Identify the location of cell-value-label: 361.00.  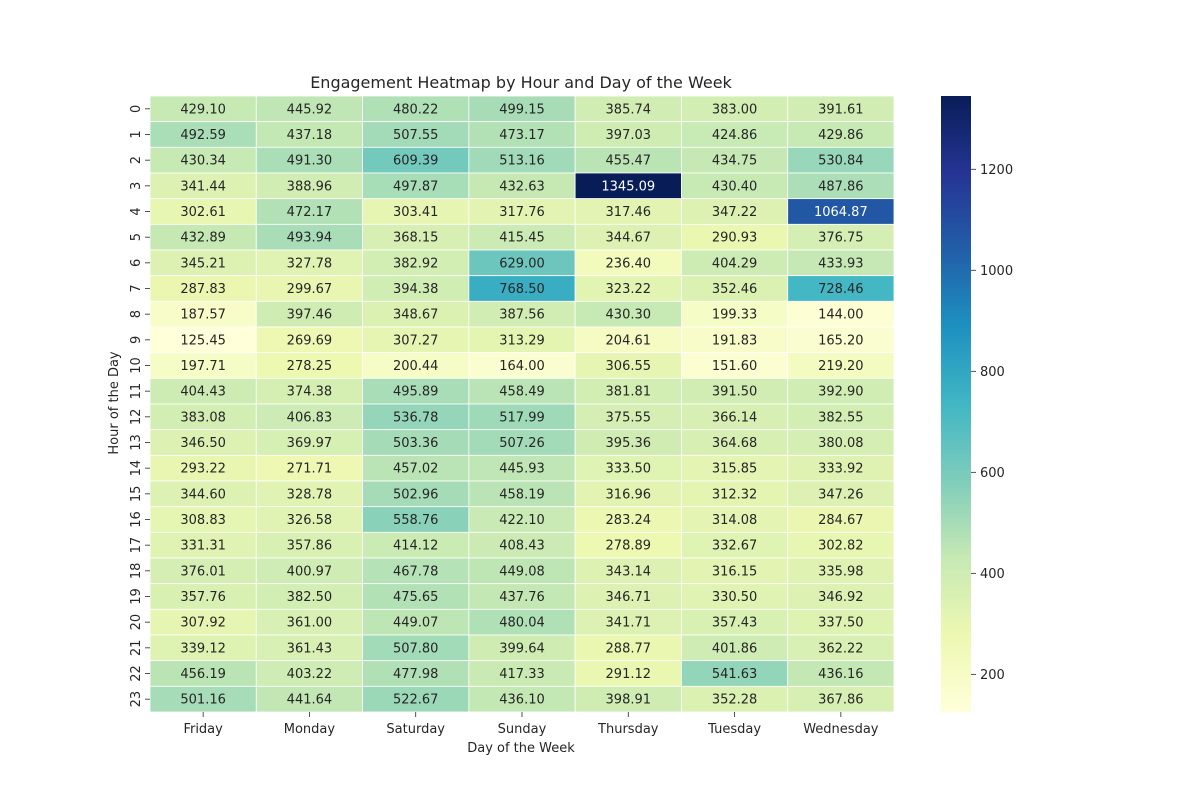
(310, 623).